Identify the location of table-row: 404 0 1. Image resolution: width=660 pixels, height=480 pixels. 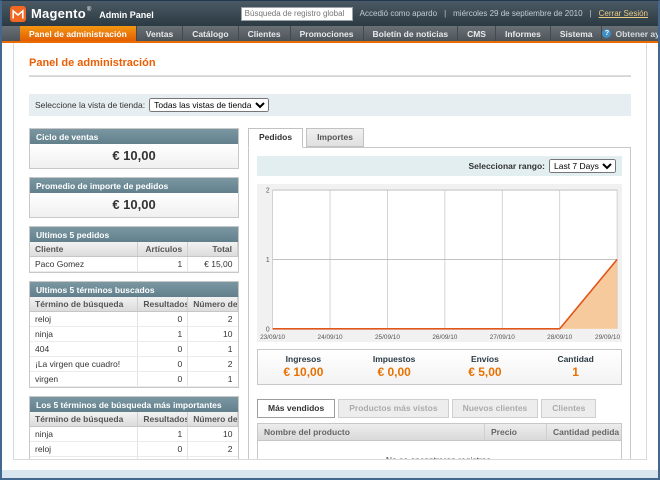
(134, 349).